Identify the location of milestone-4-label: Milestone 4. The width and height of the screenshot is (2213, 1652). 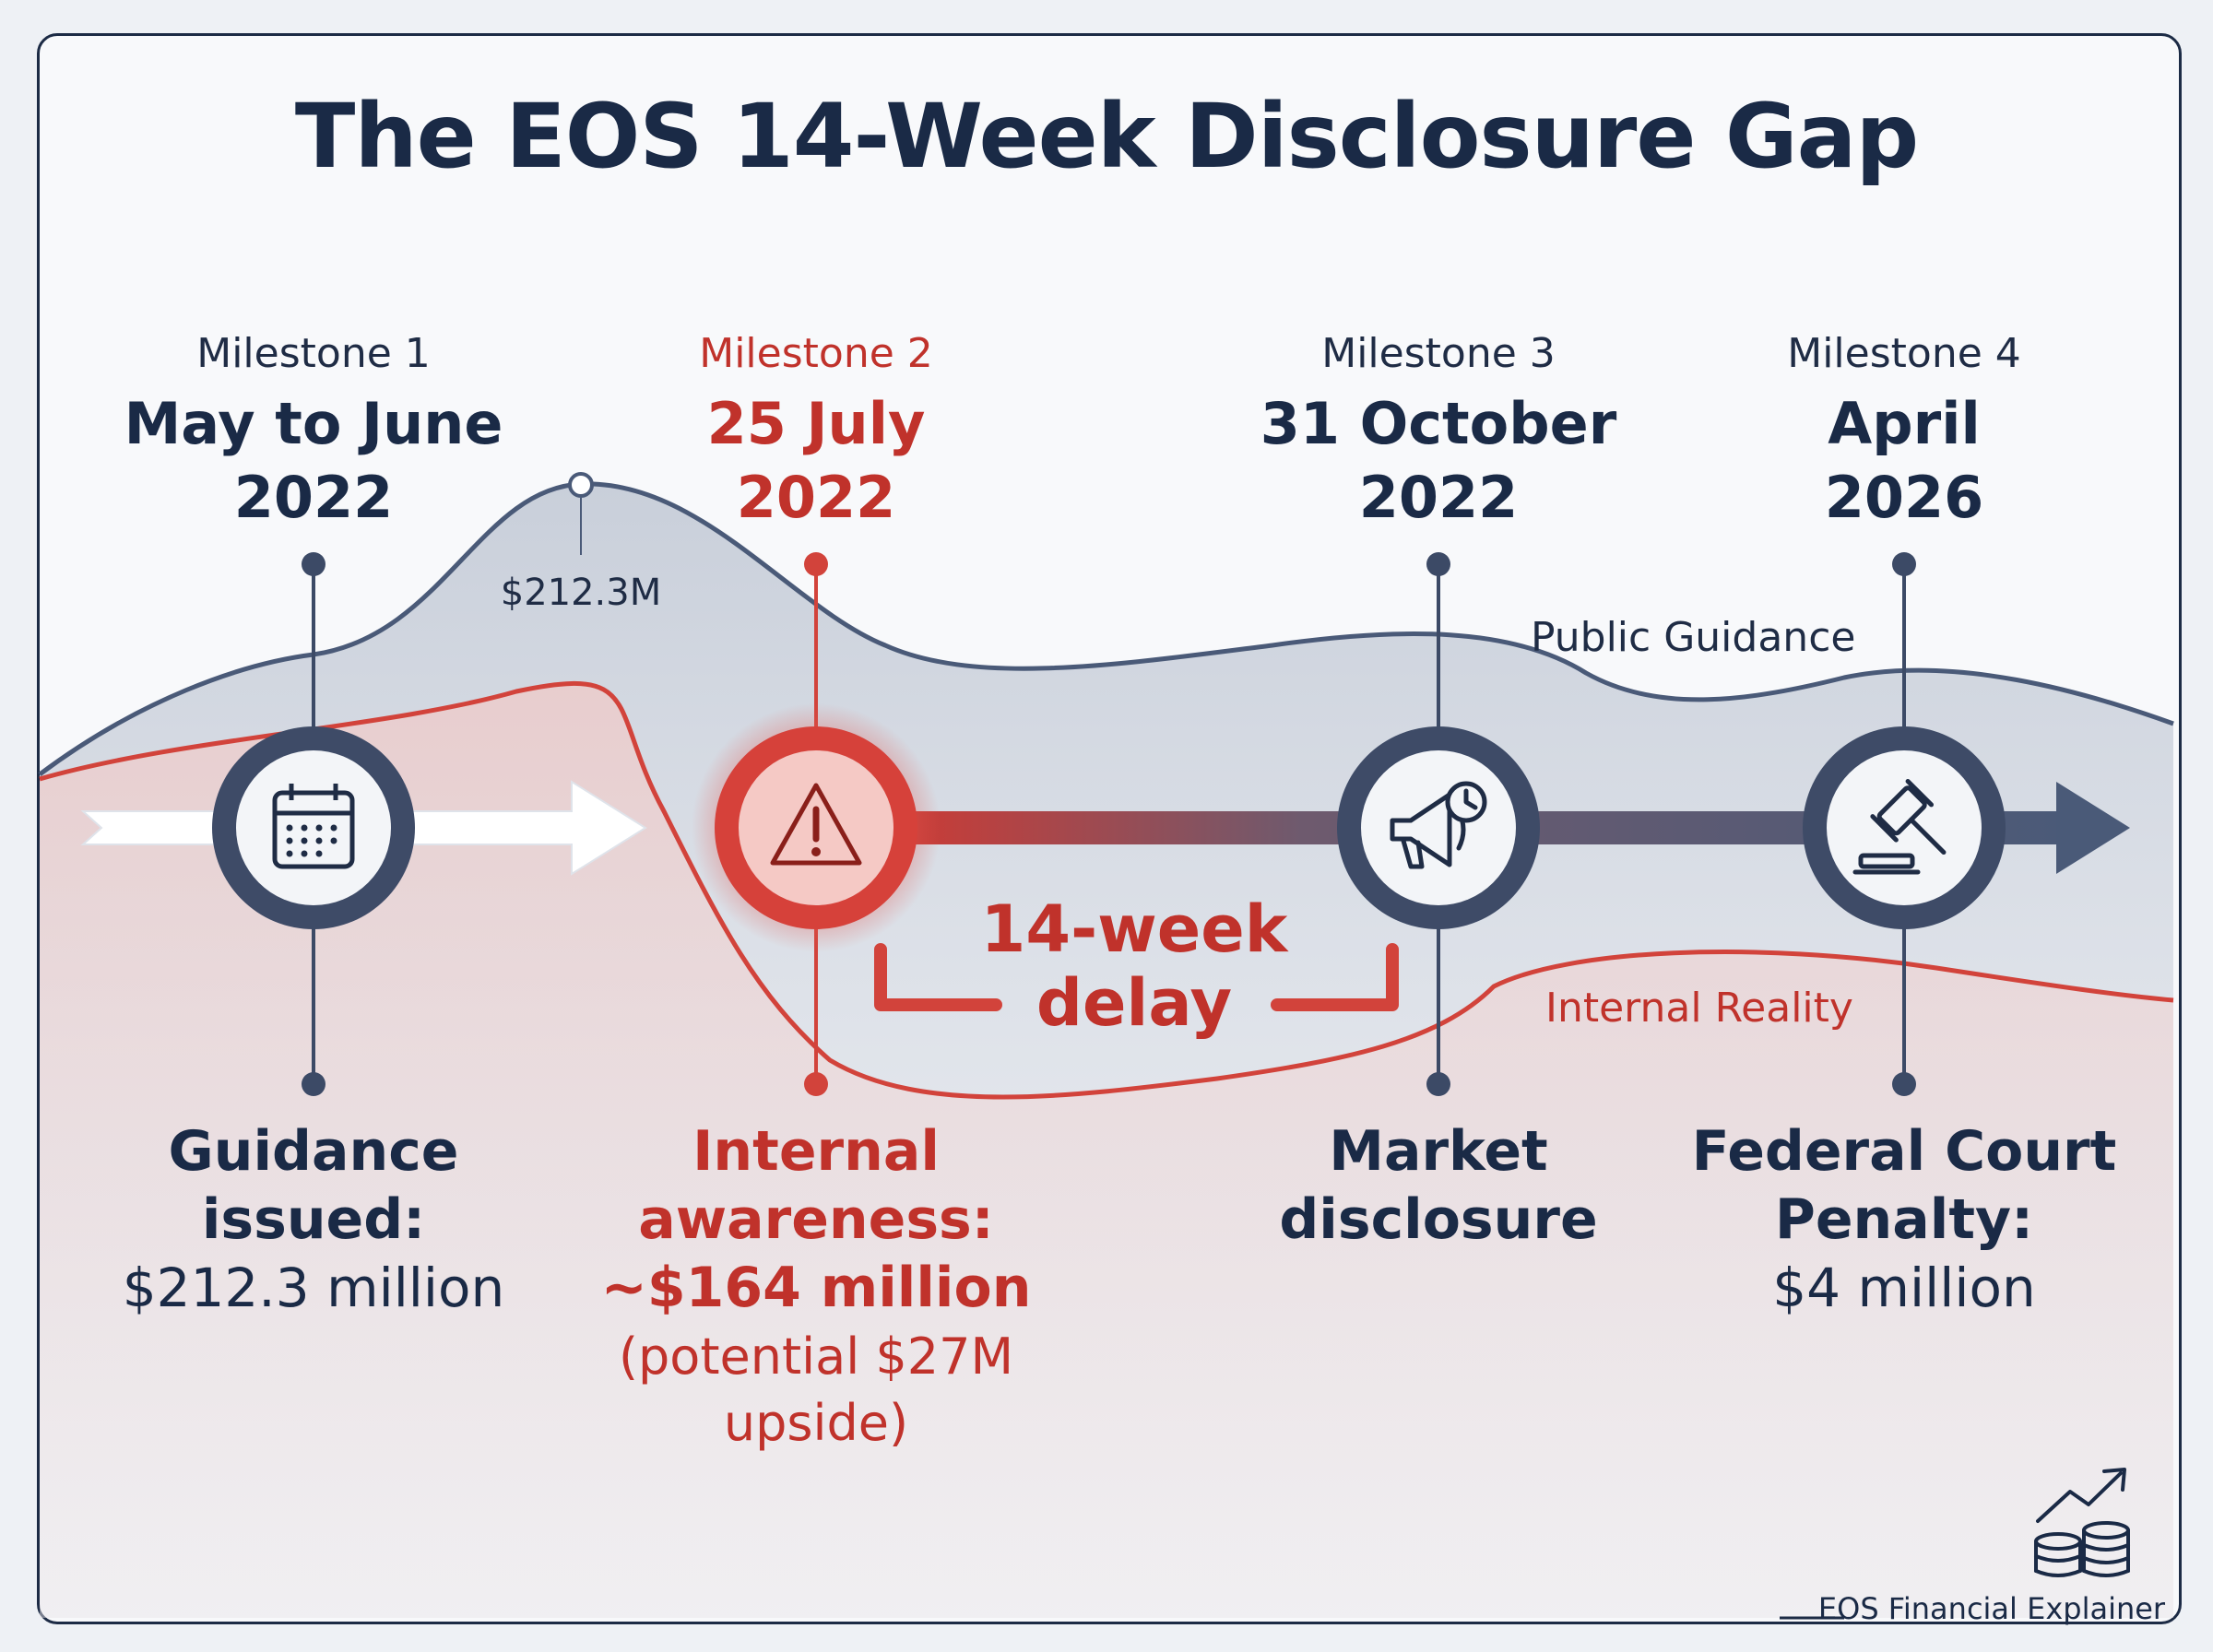
(1904, 353).